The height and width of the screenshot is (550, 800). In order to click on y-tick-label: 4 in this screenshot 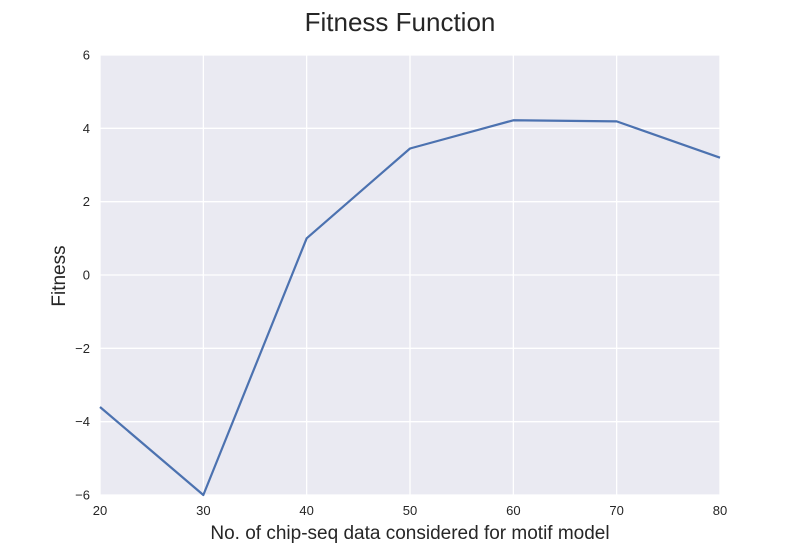, I will do `click(86, 128)`.